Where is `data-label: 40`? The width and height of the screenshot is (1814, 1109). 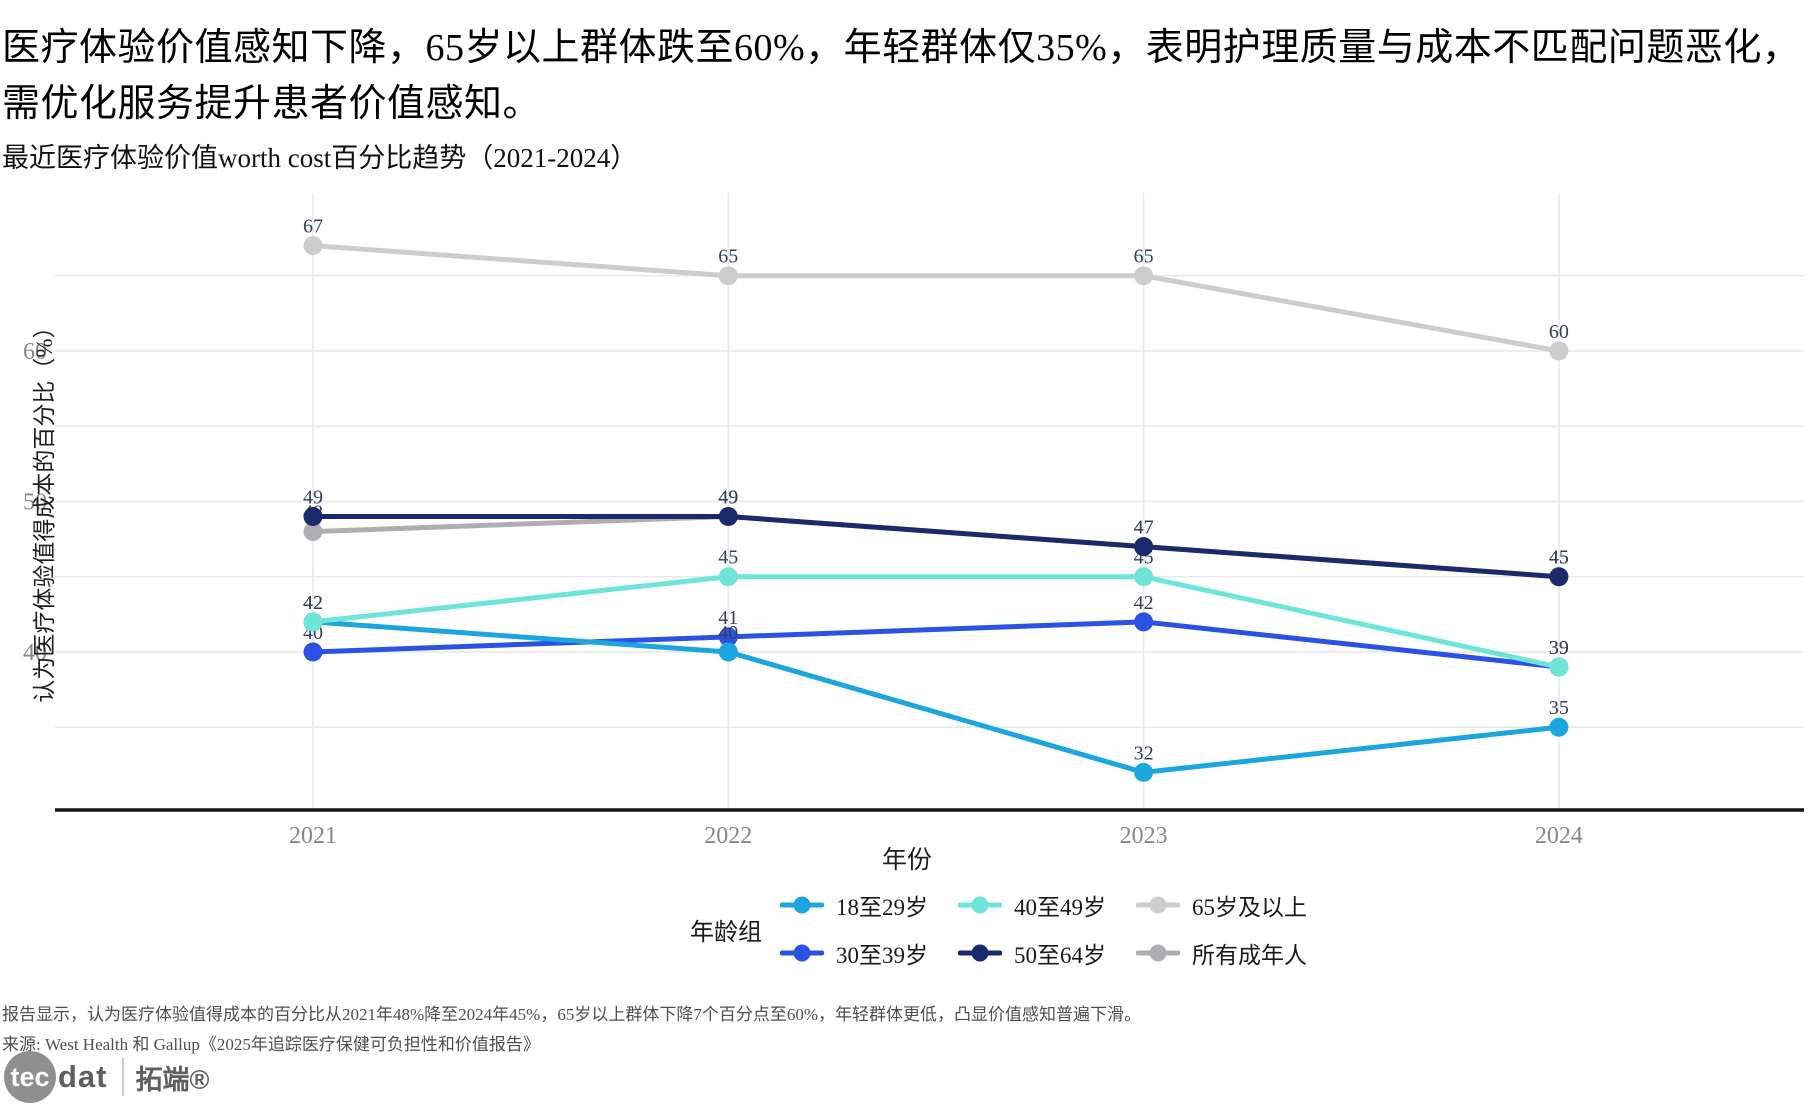 data-label: 40 is located at coordinates (728, 633).